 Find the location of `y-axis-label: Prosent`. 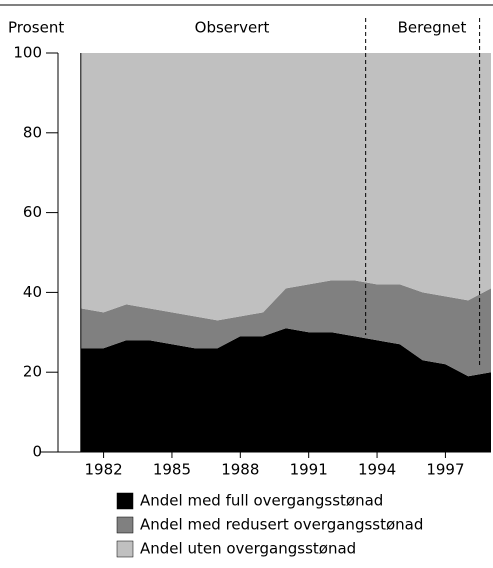

y-axis-label: Prosent is located at coordinates (36, 28).